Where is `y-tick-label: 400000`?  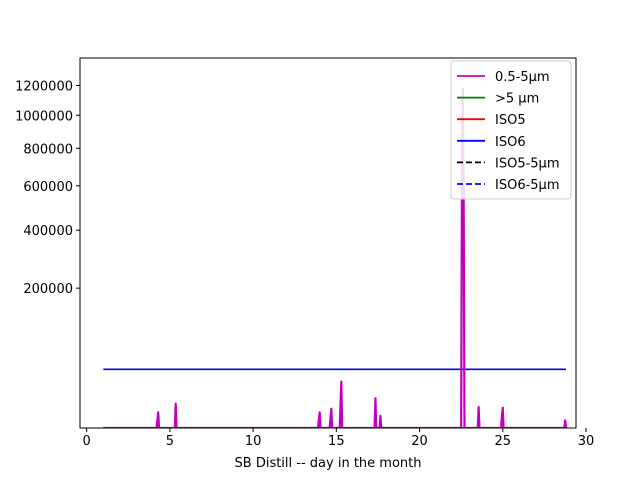
y-tick-label: 400000 is located at coordinates (48, 231).